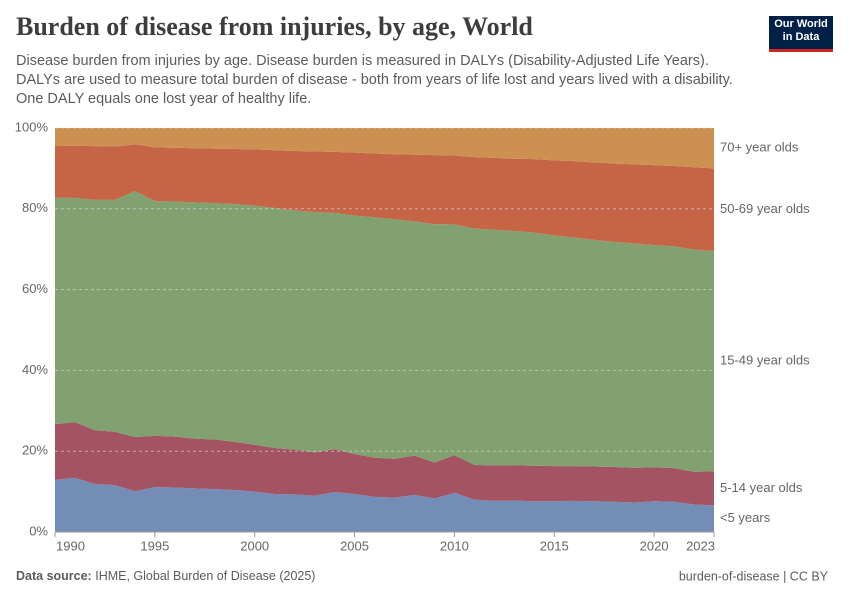 This screenshot has height=600, width=850. Describe the element at coordinates (254, 545) in the screenshot. I see `x-tick-label: 2000` at that location.